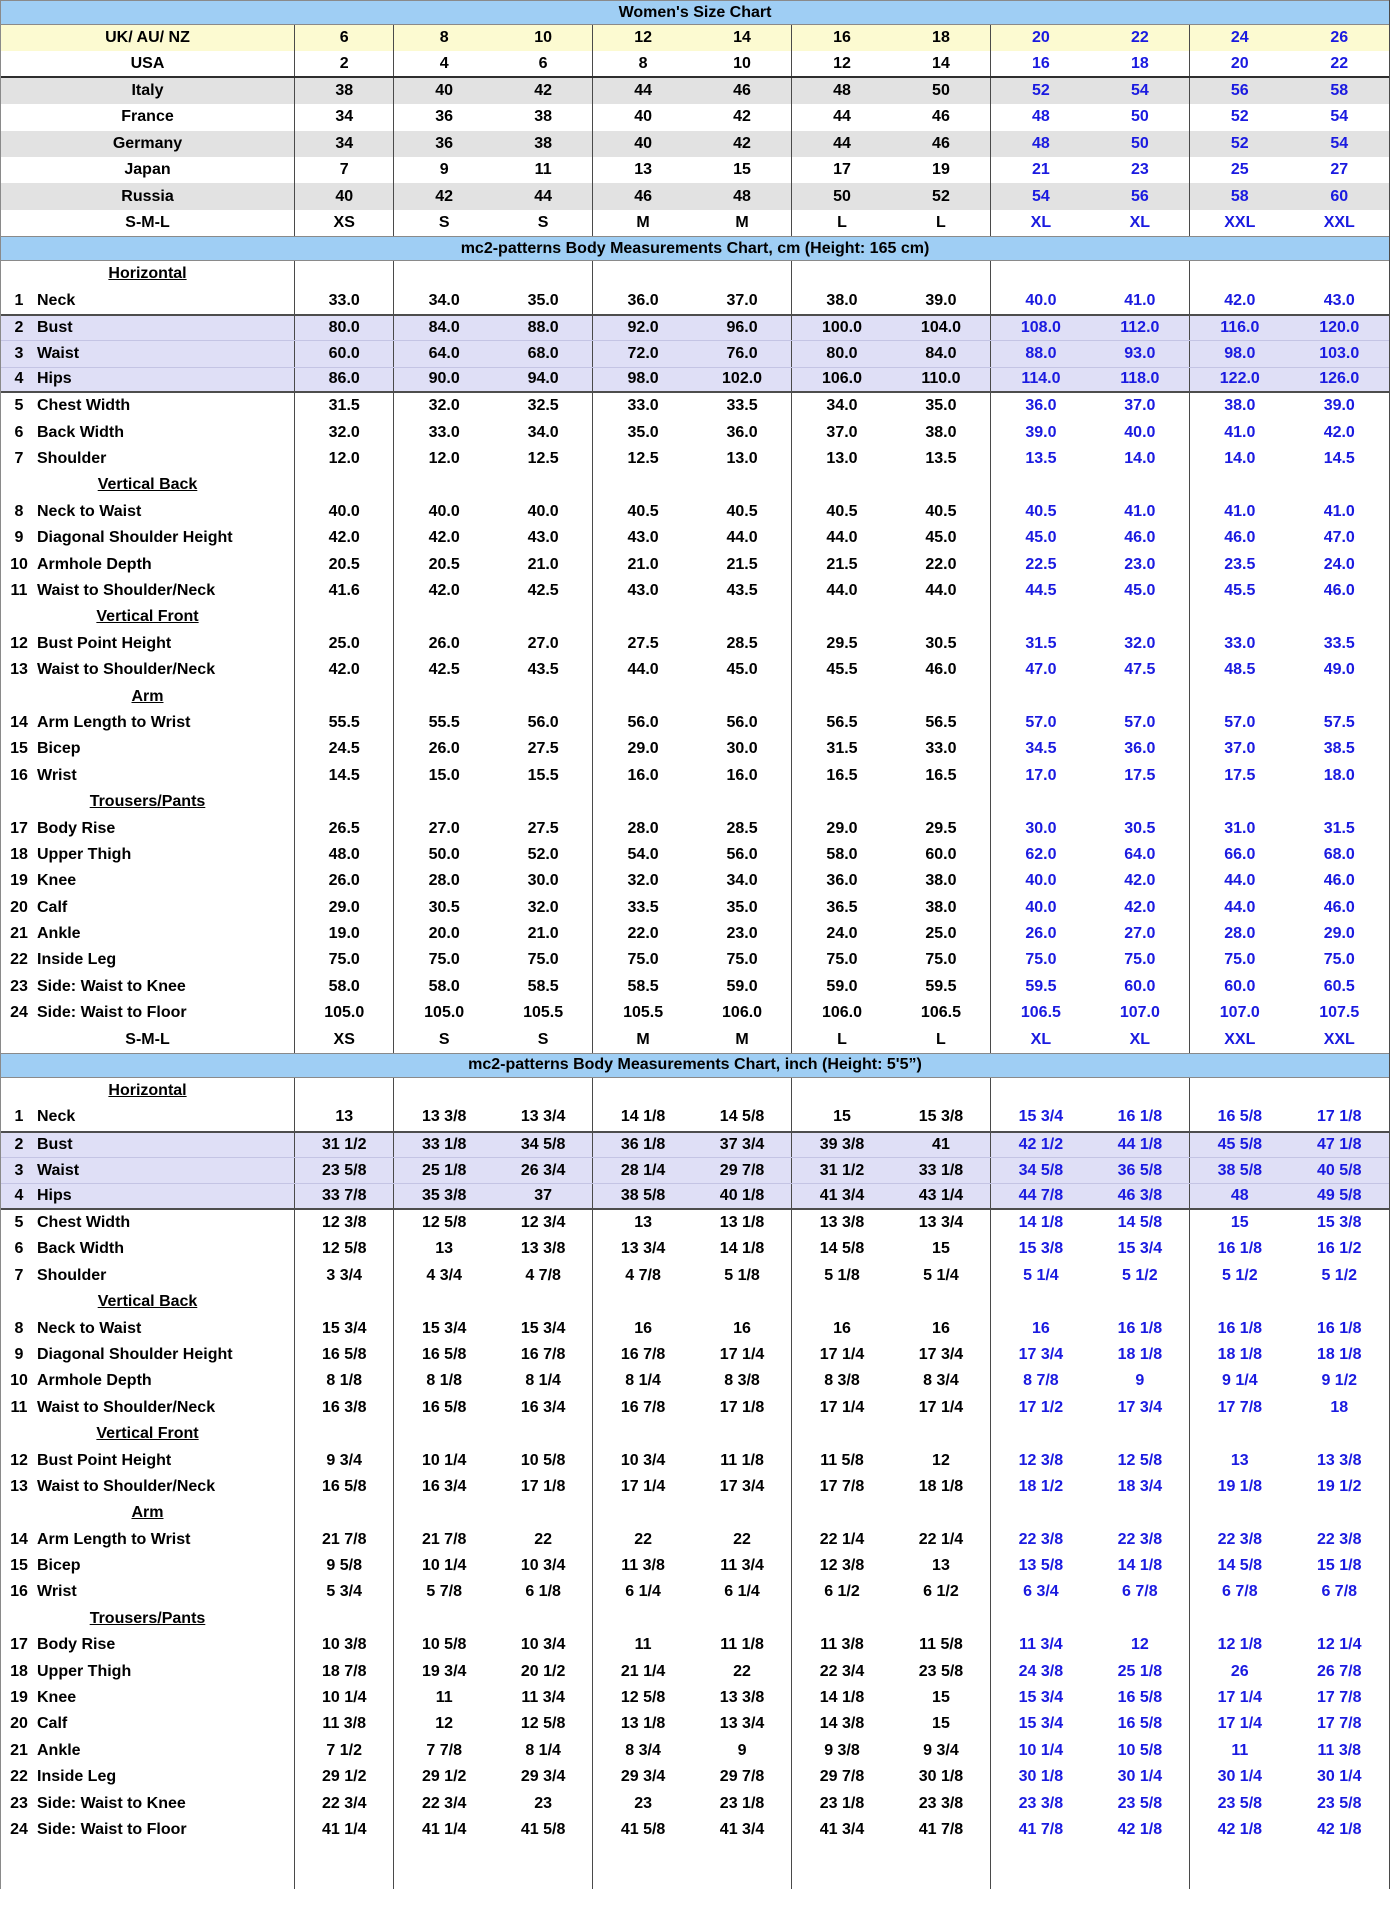 This screenshot has height=1921, width=1393. I want to click on value-cell: 29.0, so click(345, 907).